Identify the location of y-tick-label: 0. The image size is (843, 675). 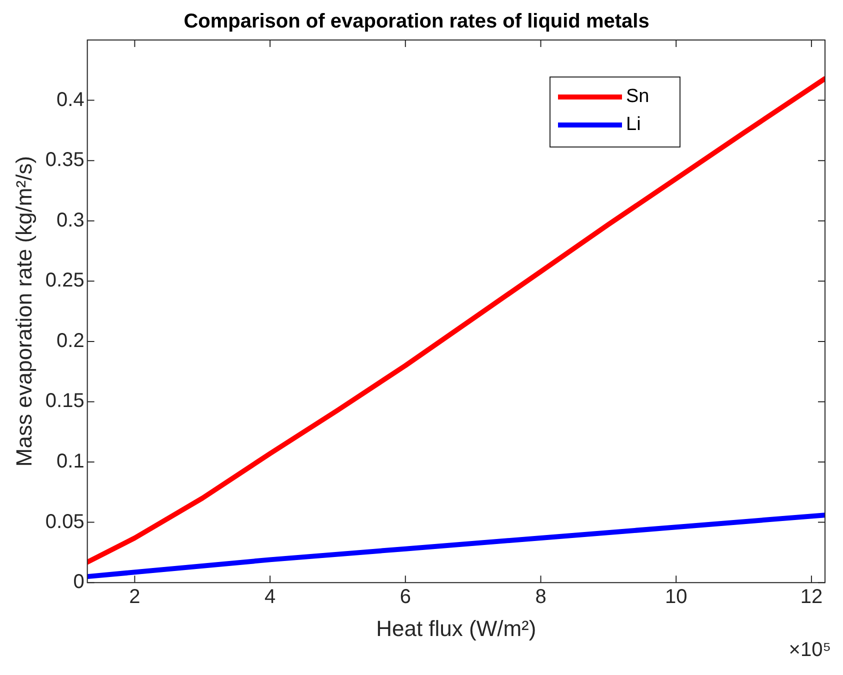
(78, 582).